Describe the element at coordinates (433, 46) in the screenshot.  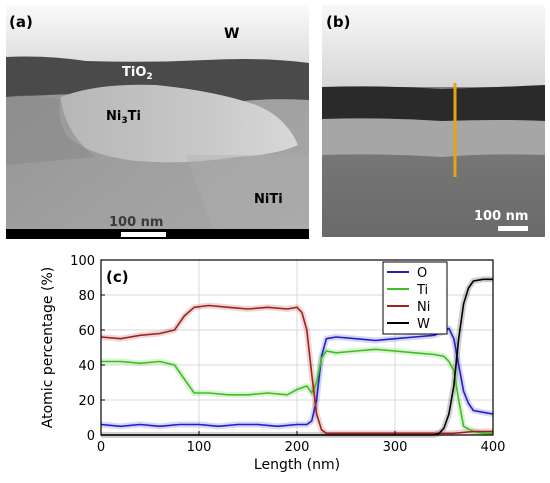
I see `w-layer-b` at that location.